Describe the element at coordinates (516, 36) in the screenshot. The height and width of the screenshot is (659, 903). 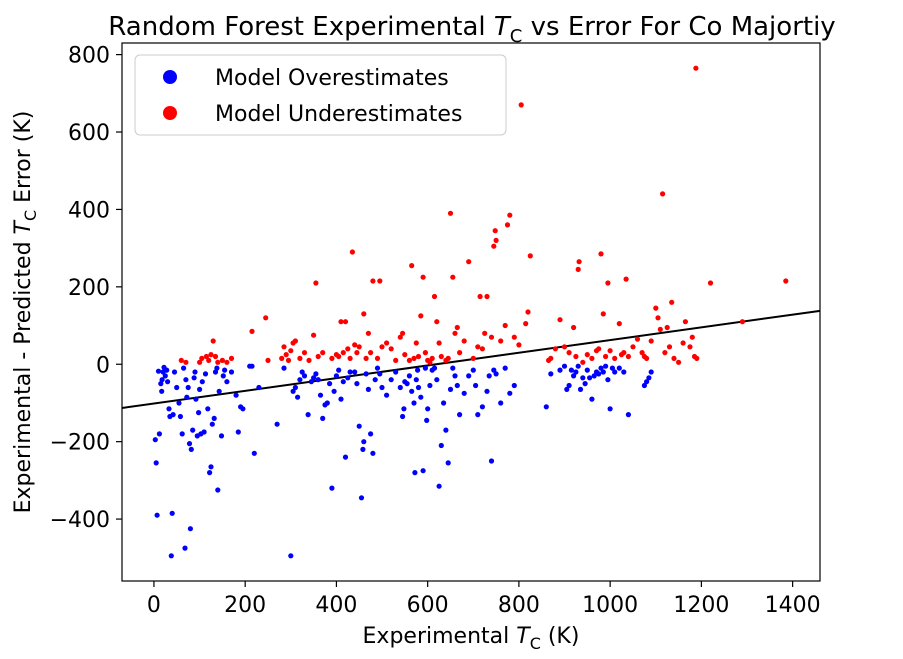
I see `chart-title-tc-sub: C` at that location.